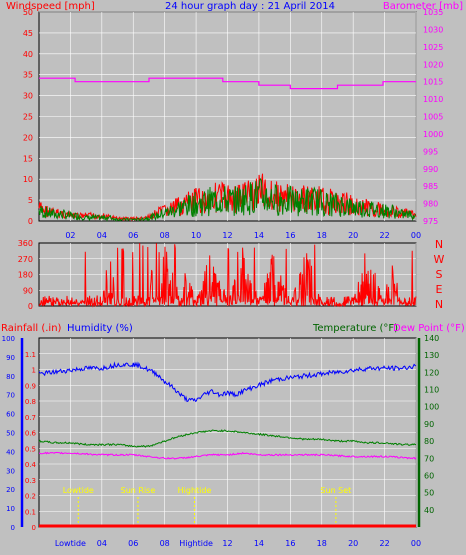  I want to click on wind-direction-line, so click(227, 275).